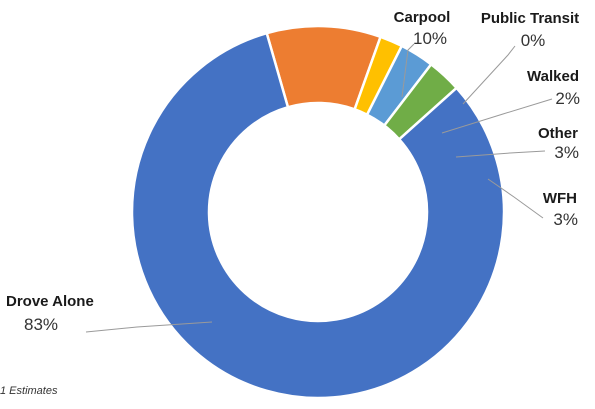  I want to click on label-name-carpool: Carpool, so click(422, 17).